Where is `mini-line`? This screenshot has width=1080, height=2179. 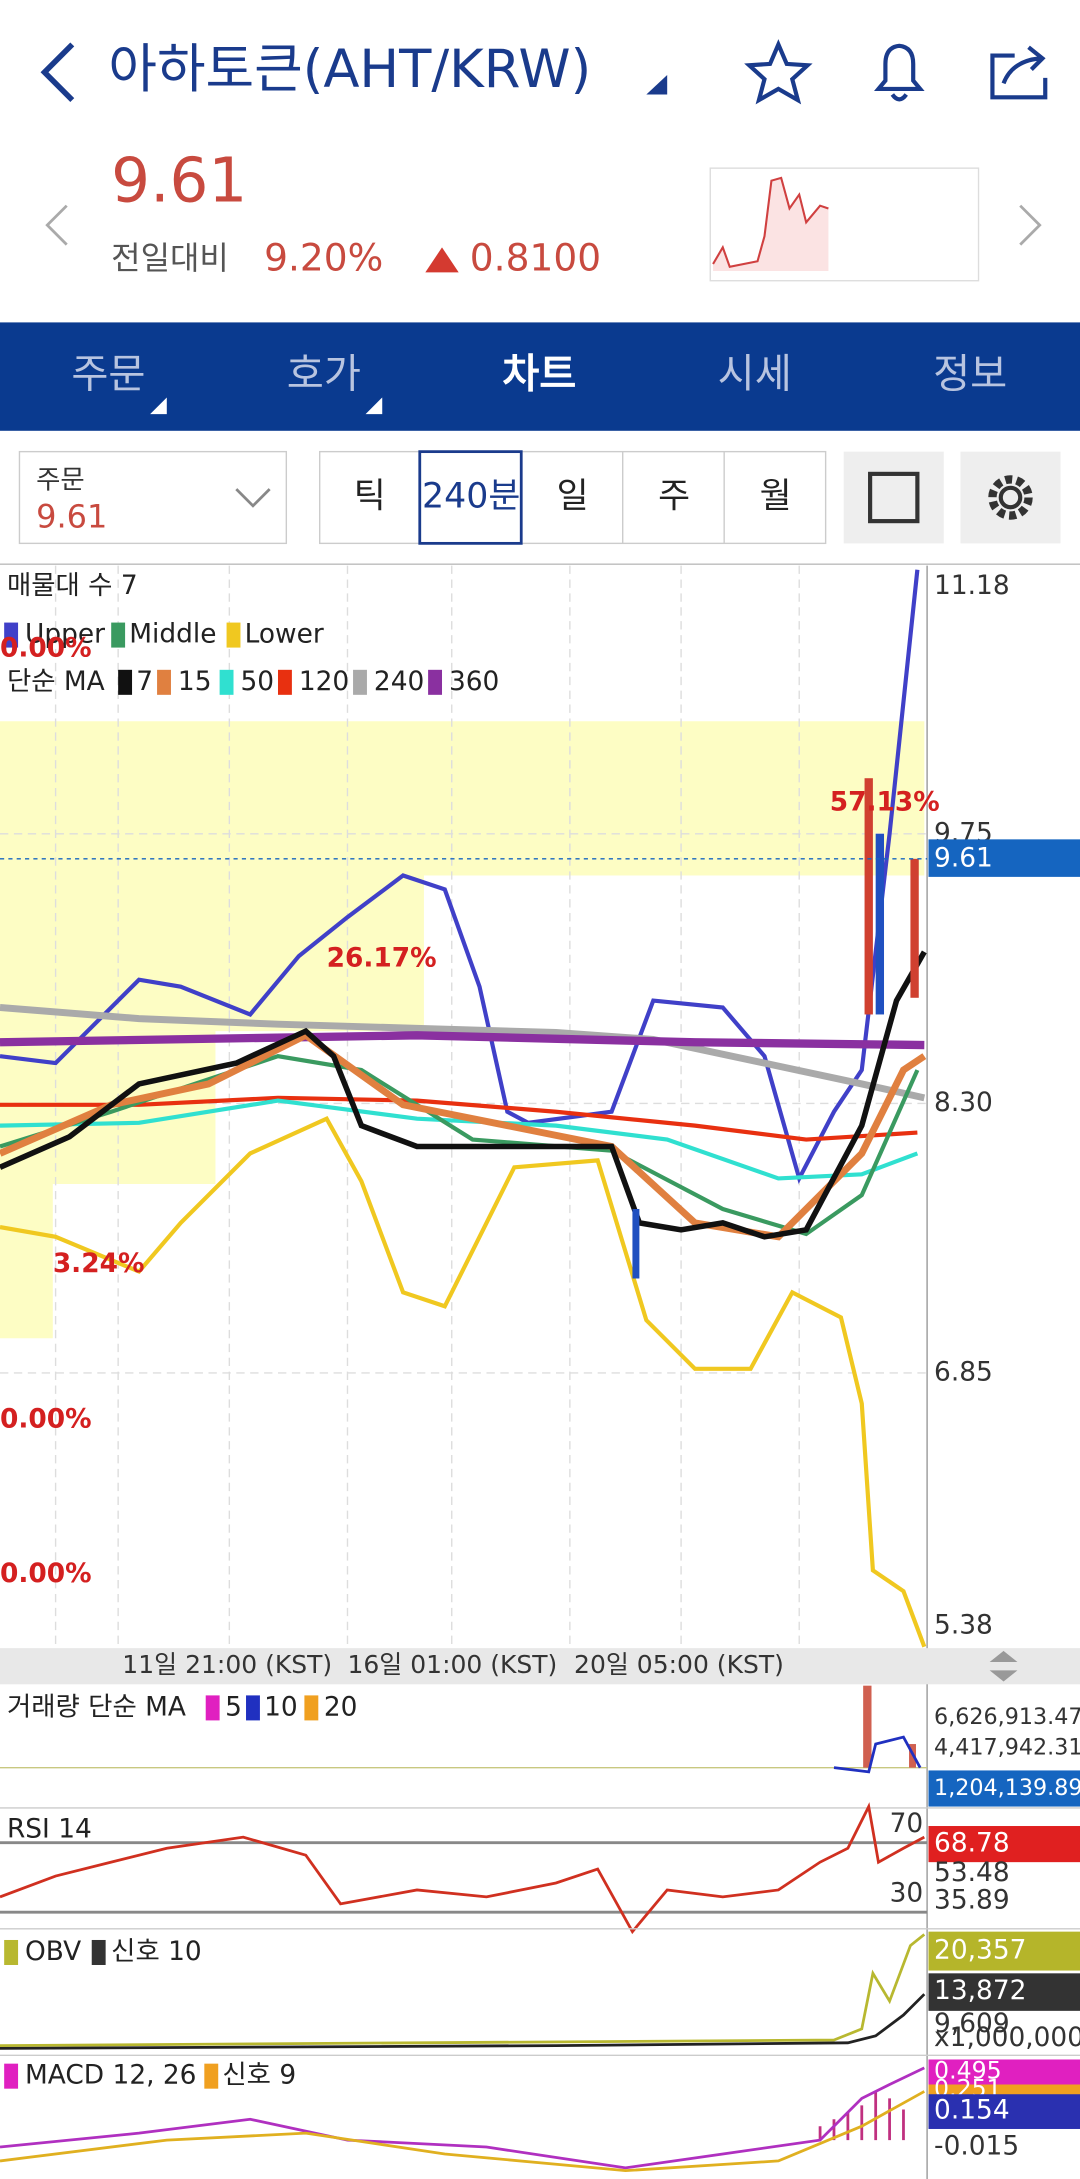 mini-line is located at coordinates (770, 222).